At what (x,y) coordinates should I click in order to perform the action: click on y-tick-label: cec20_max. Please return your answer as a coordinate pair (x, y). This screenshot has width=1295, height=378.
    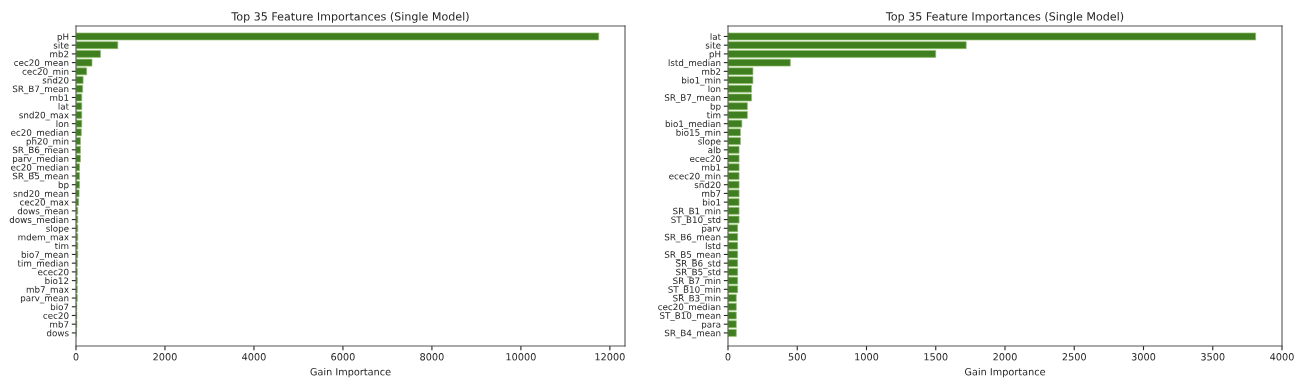
    Looking at the image, I should click on (44, 203).